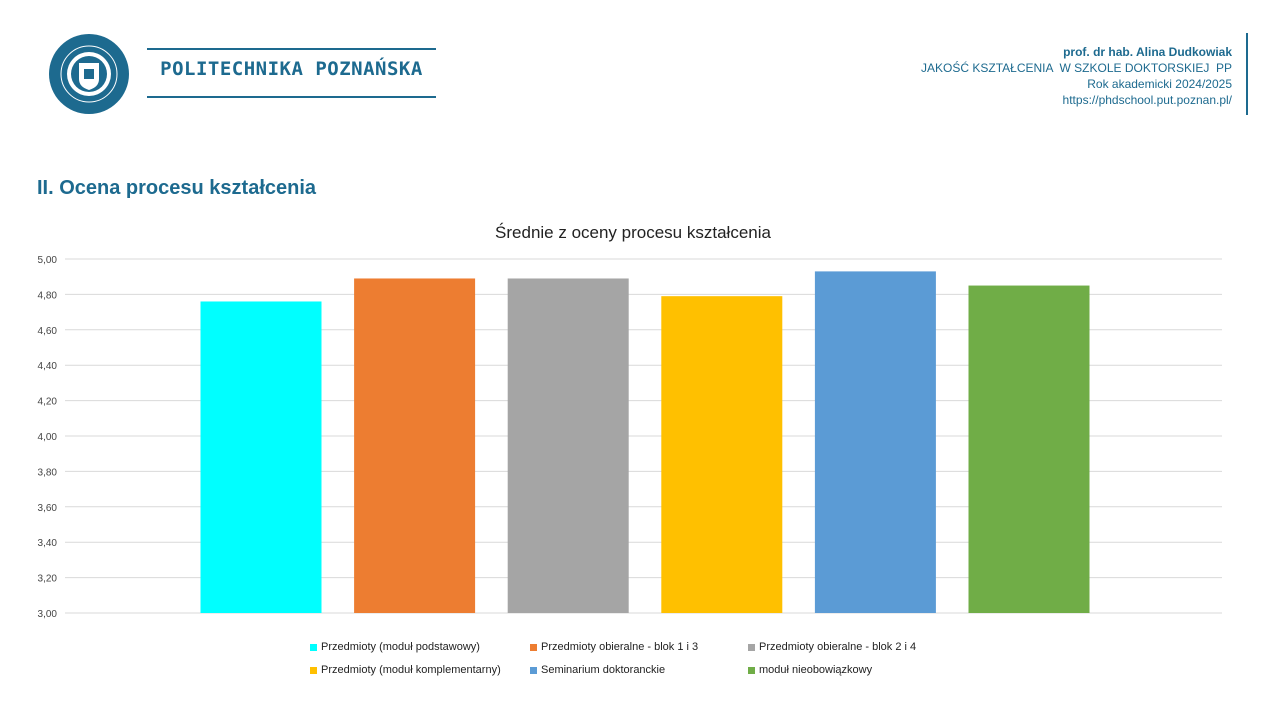 Image resolution: width=1280 pixels, height=720 pixels. What do you see at coordinates (48, 508) in the screenshot?
I see `y-tick-label: 3,60` at bounding box center [48, 508].